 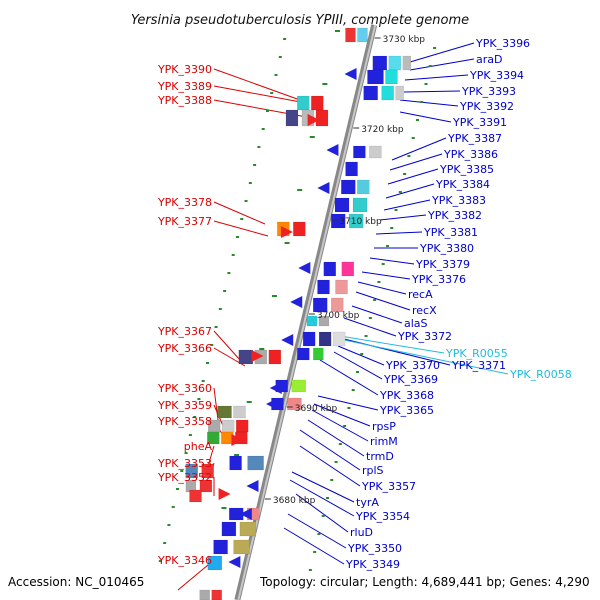 I want to click on kbp-label: 3700 kbp, so click(x=338, y=316).